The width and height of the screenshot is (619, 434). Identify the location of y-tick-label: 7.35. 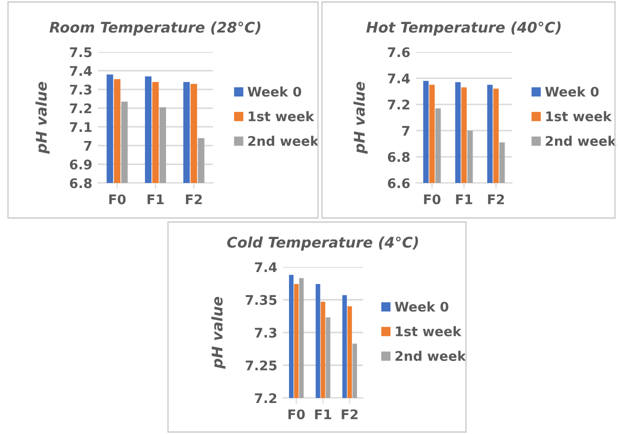
(261, 299).